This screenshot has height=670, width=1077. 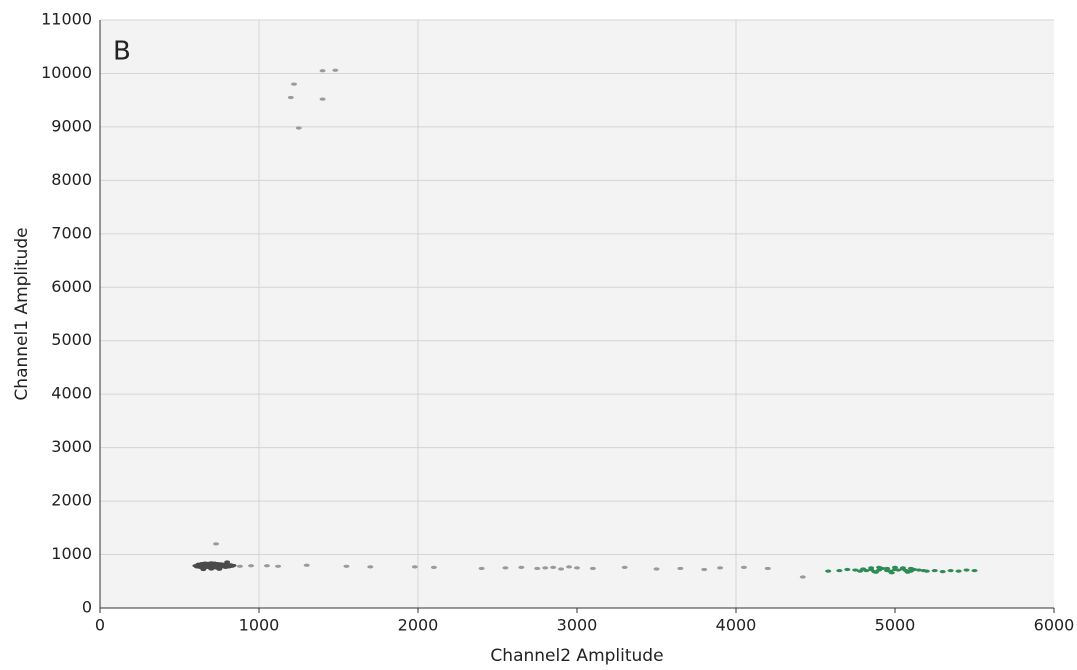 What do you see at coordinates (895, 625) in the screenshot?
I see `x-tick-label: 5000` at bounding box center [895, 625].